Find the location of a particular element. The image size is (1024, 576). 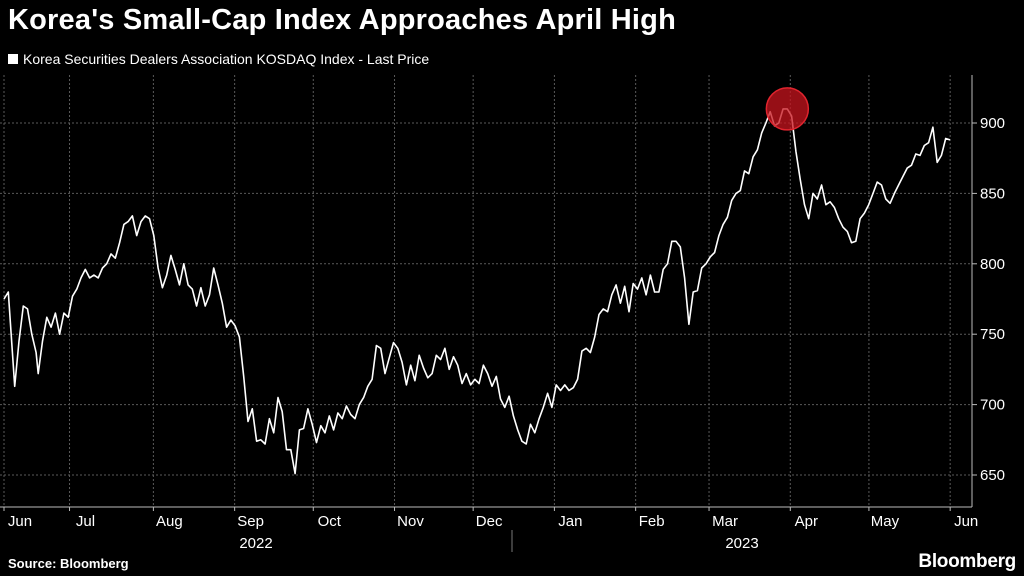

xtick-label-jul-1: Jul is located at coordinates (85, 521).